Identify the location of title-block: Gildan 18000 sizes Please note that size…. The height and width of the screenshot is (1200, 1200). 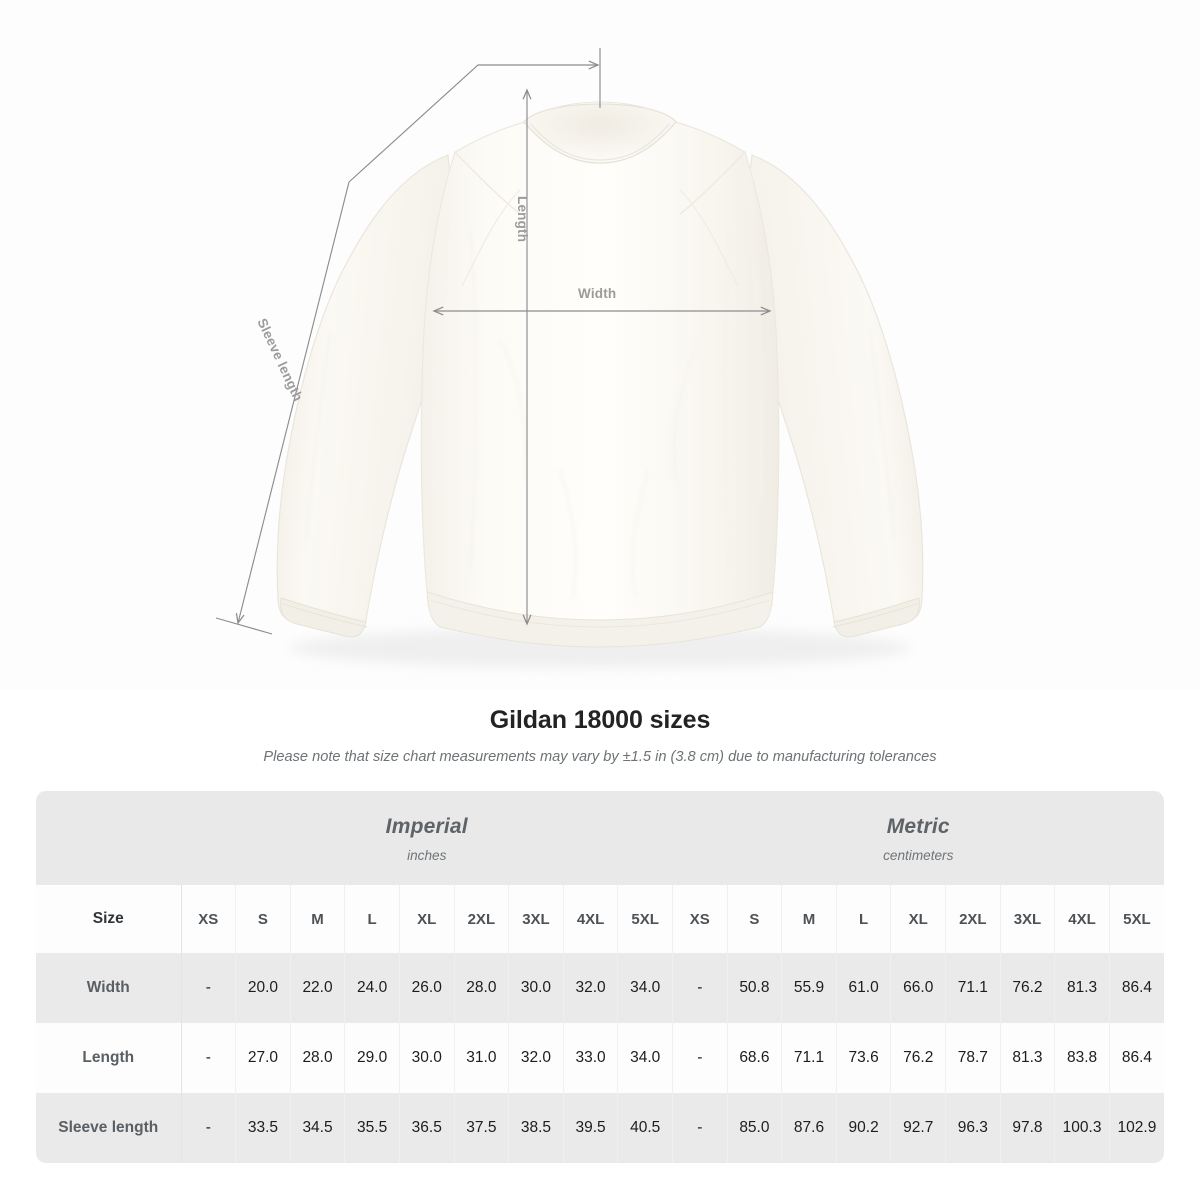
(600, 727).